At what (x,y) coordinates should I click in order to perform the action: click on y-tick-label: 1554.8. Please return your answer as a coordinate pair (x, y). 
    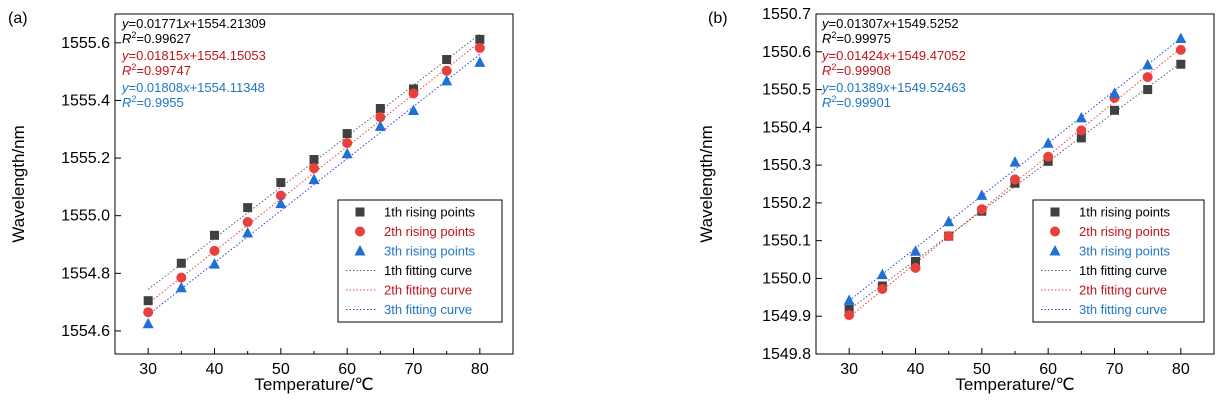
    Looking at the image, I should click on (85, 273).